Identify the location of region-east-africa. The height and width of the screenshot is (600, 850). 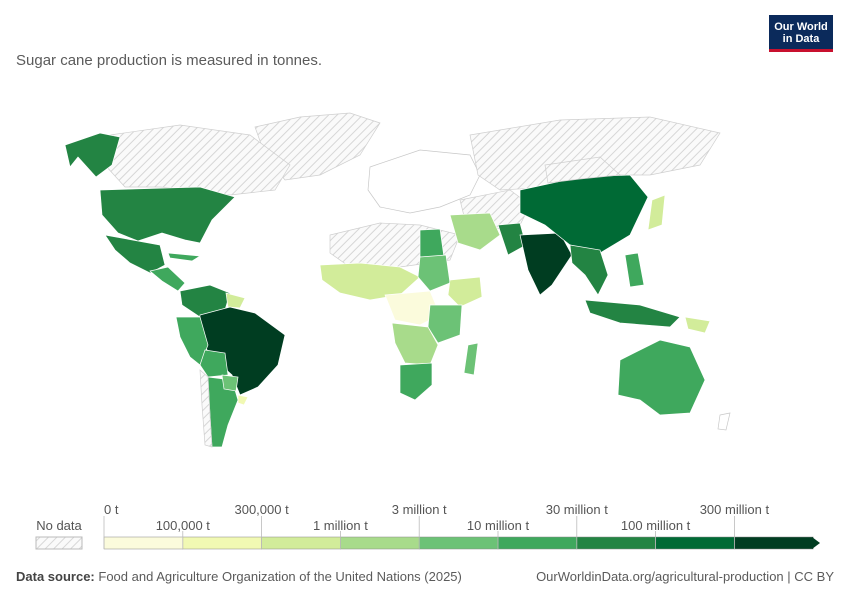
(445, 324).